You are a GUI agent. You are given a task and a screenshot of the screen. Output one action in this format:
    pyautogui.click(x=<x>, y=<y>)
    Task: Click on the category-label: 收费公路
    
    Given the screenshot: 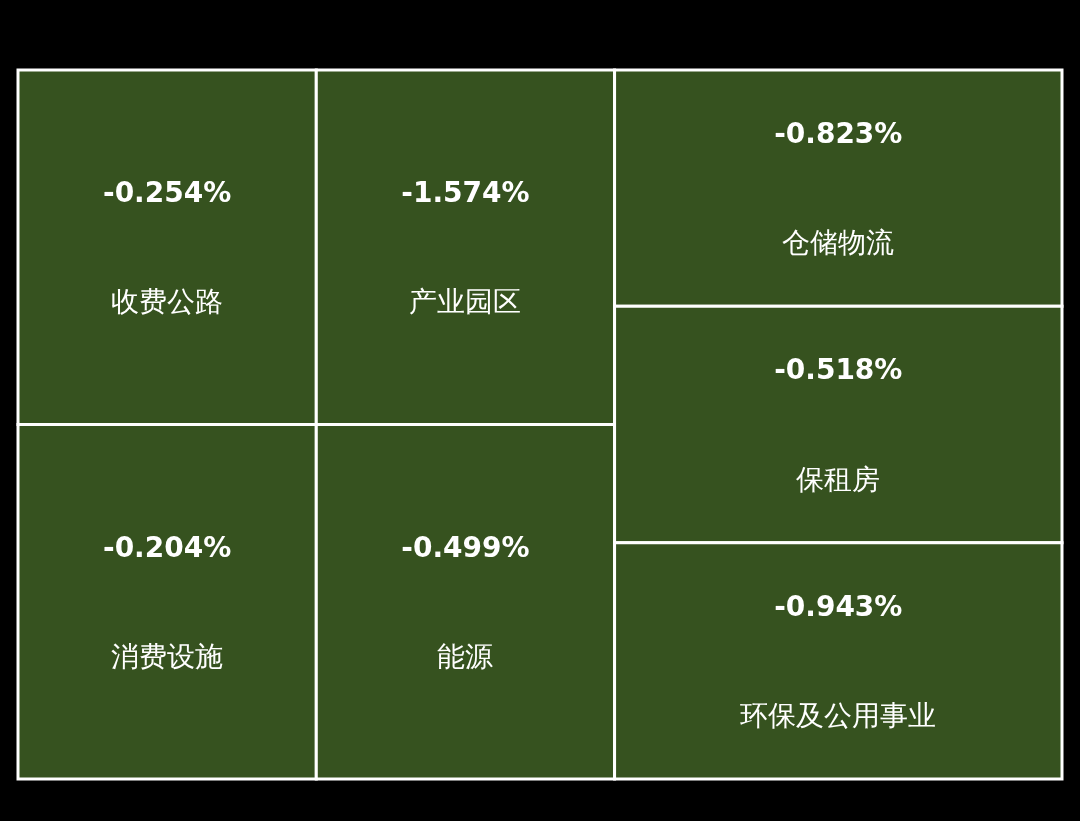 What is the action you would take?
    pyautogui.click(x=167, y=302)
    